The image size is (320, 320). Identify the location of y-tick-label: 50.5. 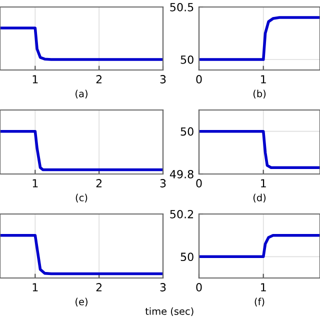
(182, 7).